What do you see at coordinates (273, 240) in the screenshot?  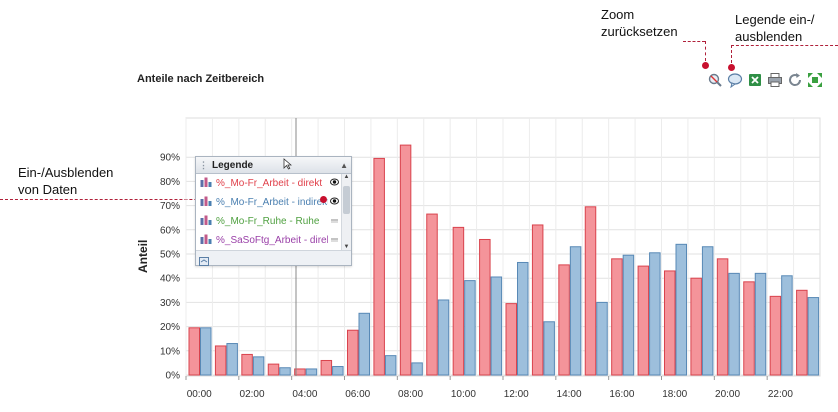 I see `legend-item: %_SaSoFtg_Arbeit - direkt` at bounding box center [273, 240].